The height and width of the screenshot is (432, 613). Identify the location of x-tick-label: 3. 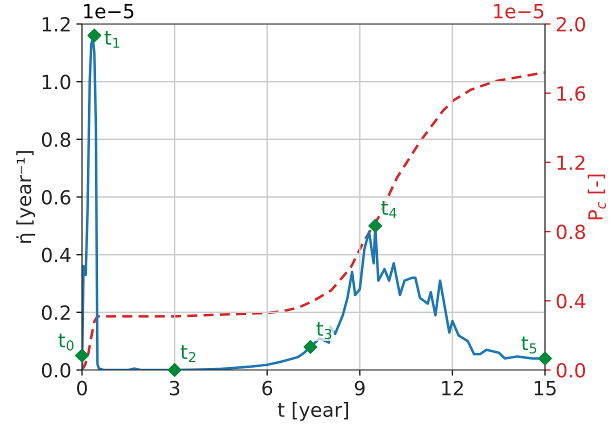
(175, 388).